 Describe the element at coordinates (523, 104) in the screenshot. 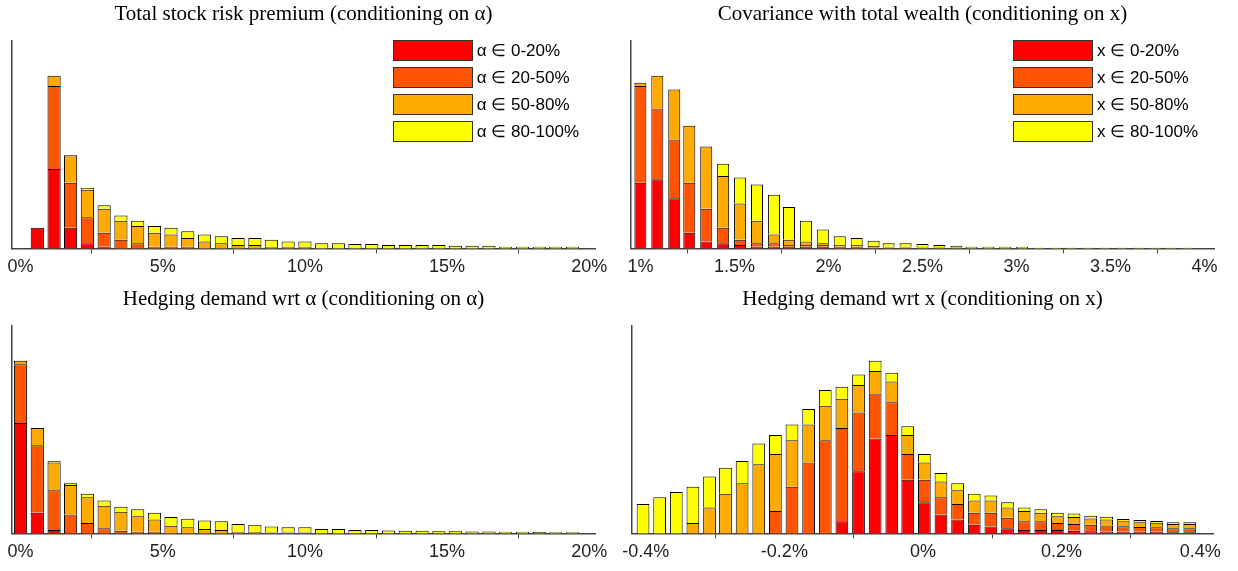

I see `legend-label: α ∈ 50-80%` at that location.